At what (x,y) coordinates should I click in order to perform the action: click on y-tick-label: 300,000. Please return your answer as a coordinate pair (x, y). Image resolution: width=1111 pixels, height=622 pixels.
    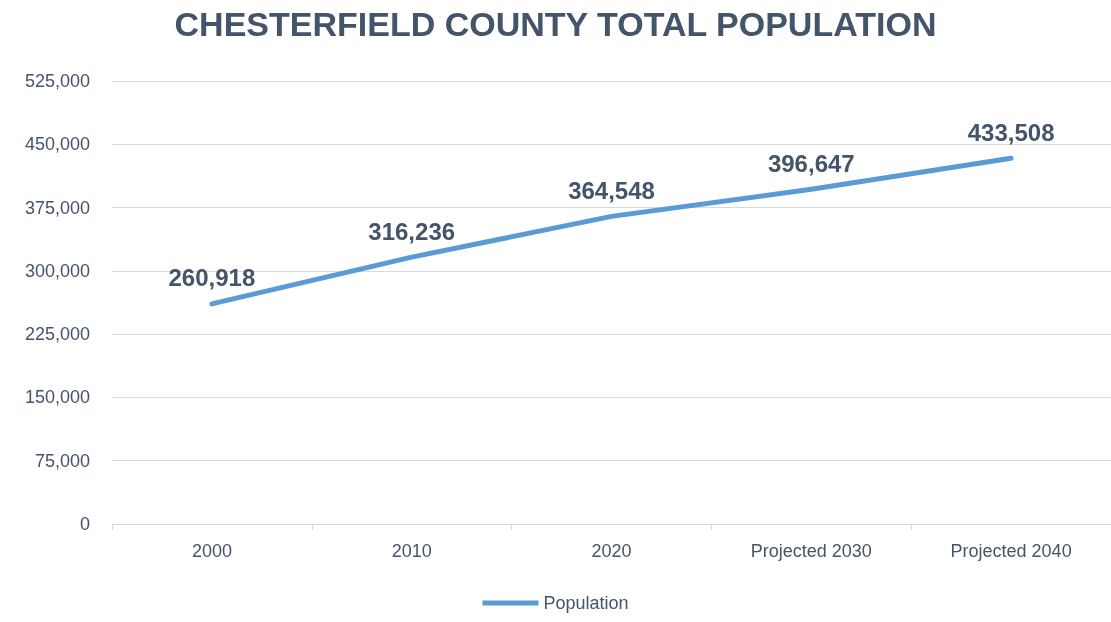
    Looking at the image, I should click on (57, 270).